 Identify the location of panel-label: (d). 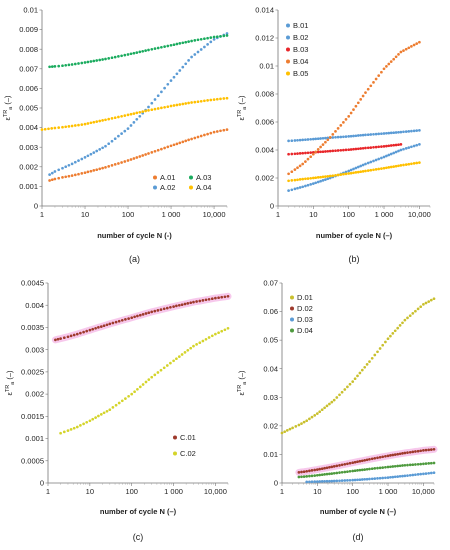
(358, 537).